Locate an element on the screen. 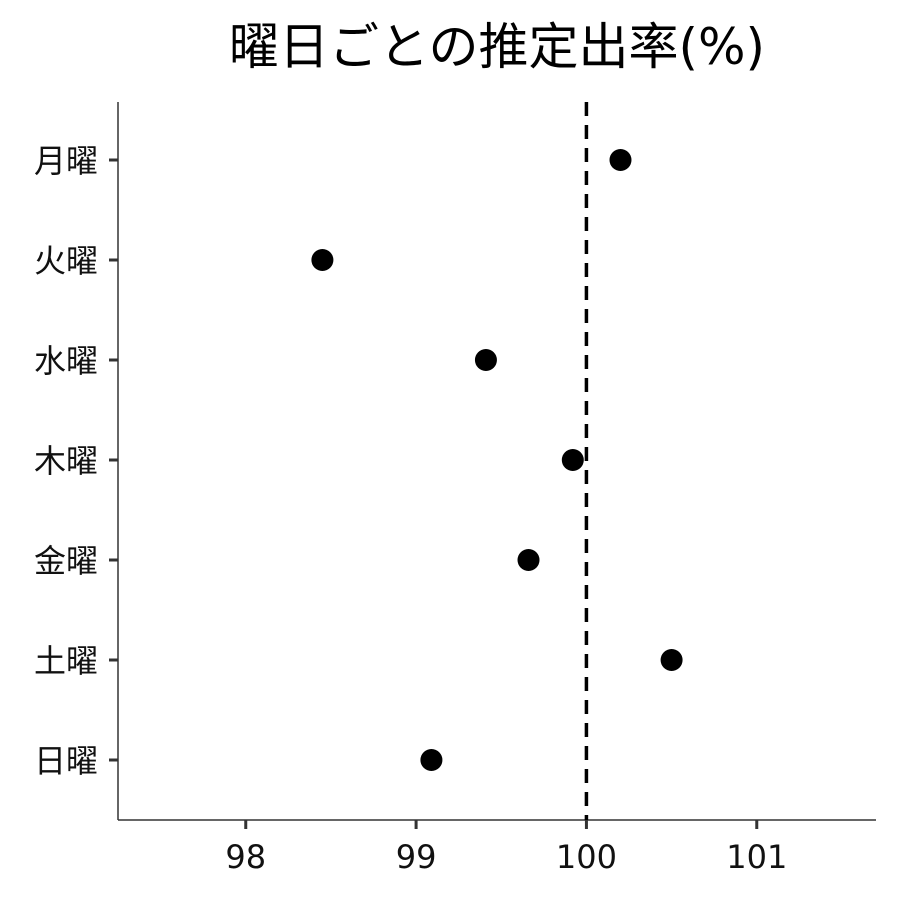 The image size is (900, 900). y-tick-label: 月曜 is located at coordinates (66, 161).